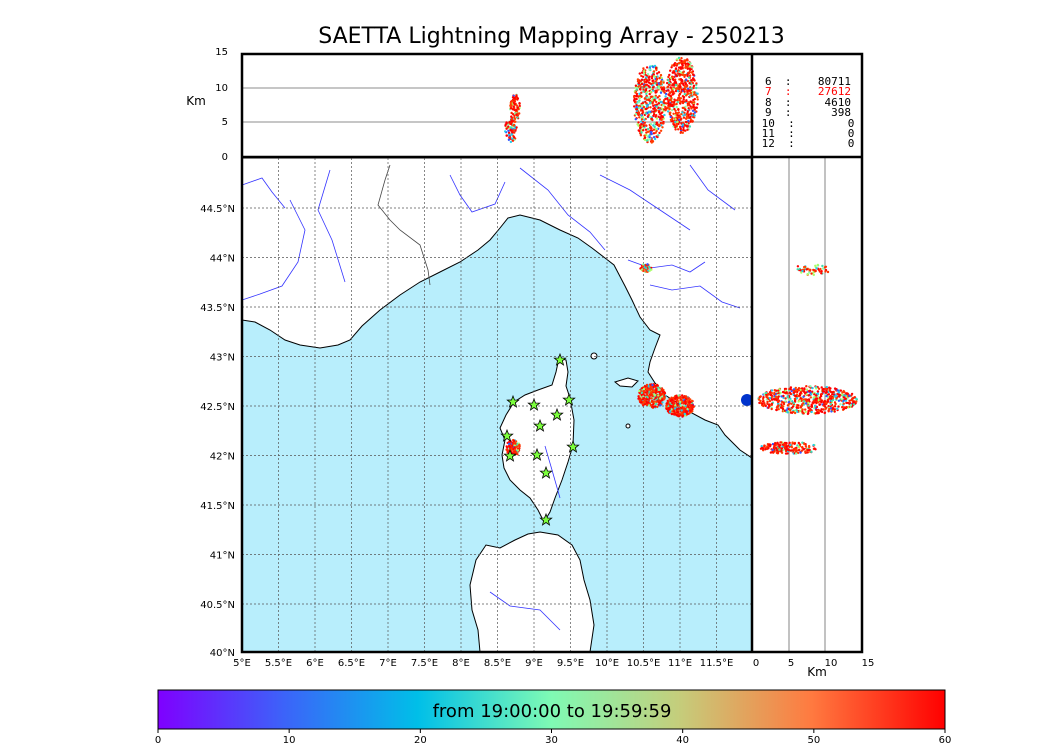 The image size is (1050, 750). What do you see at coordinates (551, 709) in the screenshot?
I see `colorbar` at bounding box center [551, 709].